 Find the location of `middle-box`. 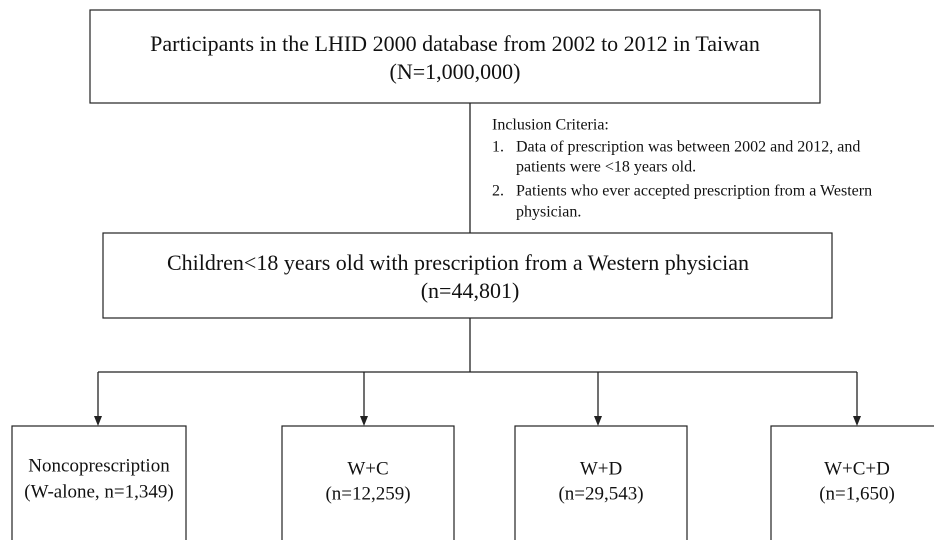

middle-box is located at coordinates (467, 275).